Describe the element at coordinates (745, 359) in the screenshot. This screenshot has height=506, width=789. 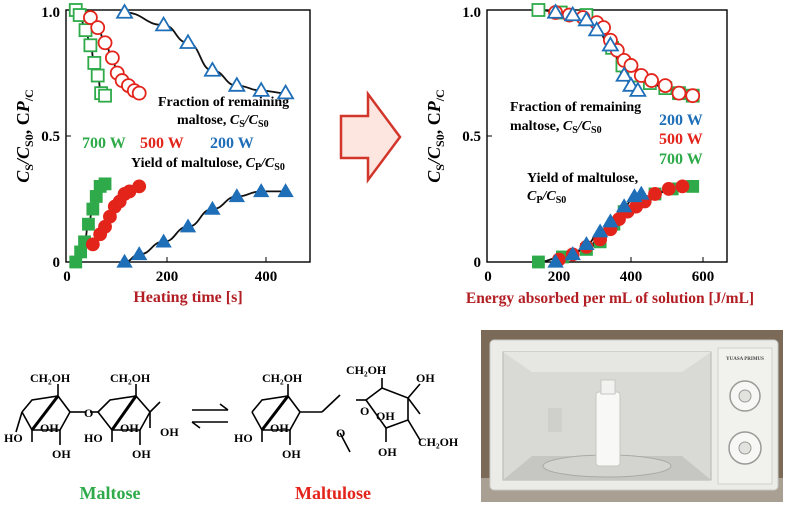
I see `brand-label: YUASA PRIMUS` at that location.